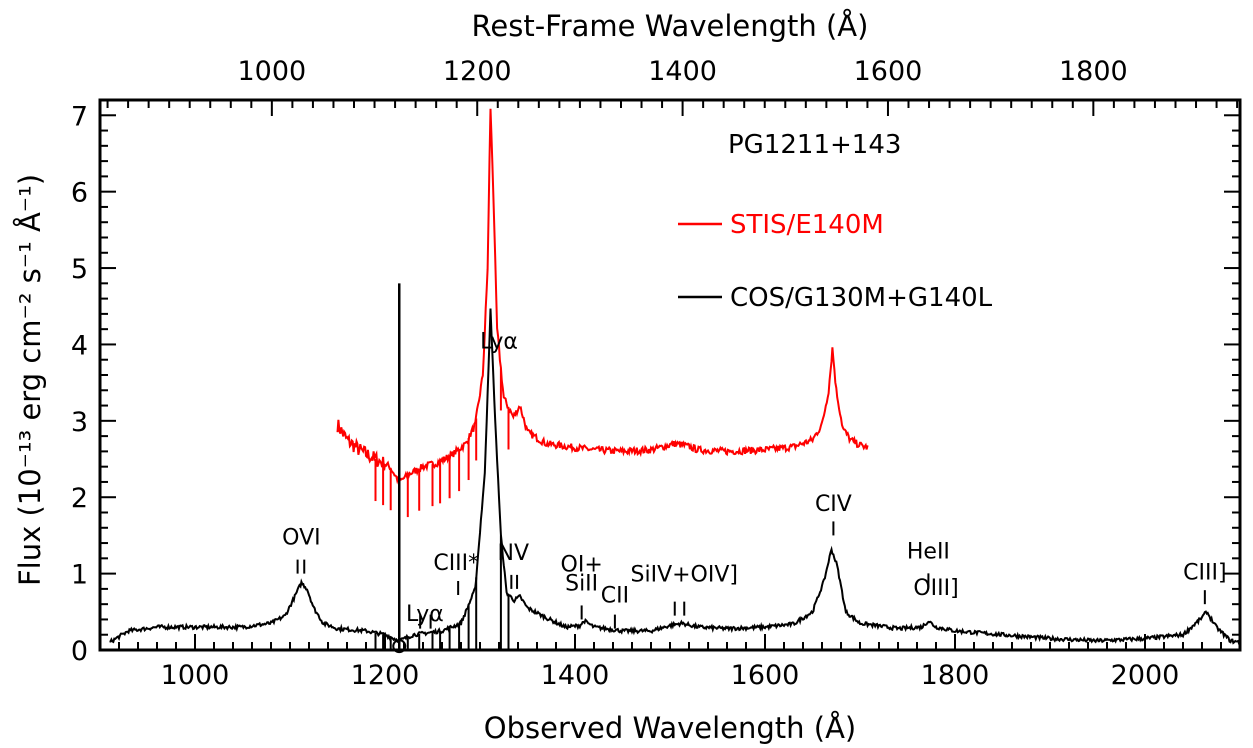  What do you see at coordinates (955, 675) in the screenshot?
I see `x-tick-label: 1800` at bounding box center [955, 675].